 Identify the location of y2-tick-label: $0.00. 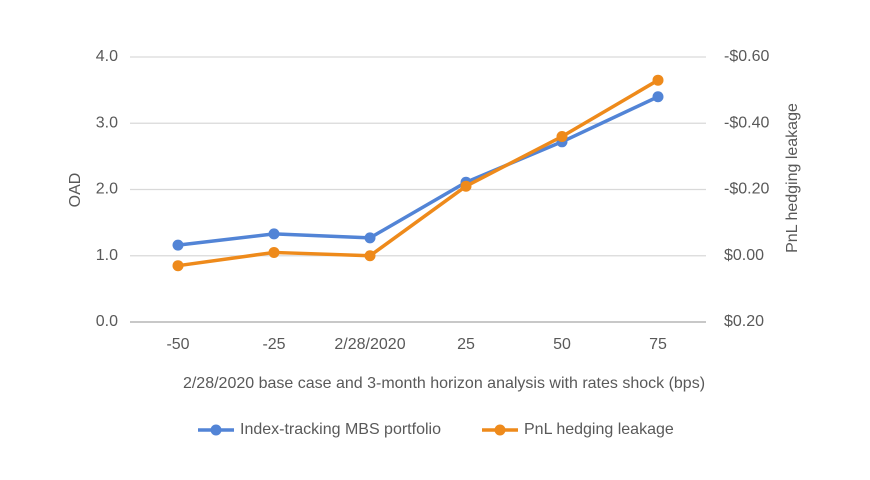
(744, 255).